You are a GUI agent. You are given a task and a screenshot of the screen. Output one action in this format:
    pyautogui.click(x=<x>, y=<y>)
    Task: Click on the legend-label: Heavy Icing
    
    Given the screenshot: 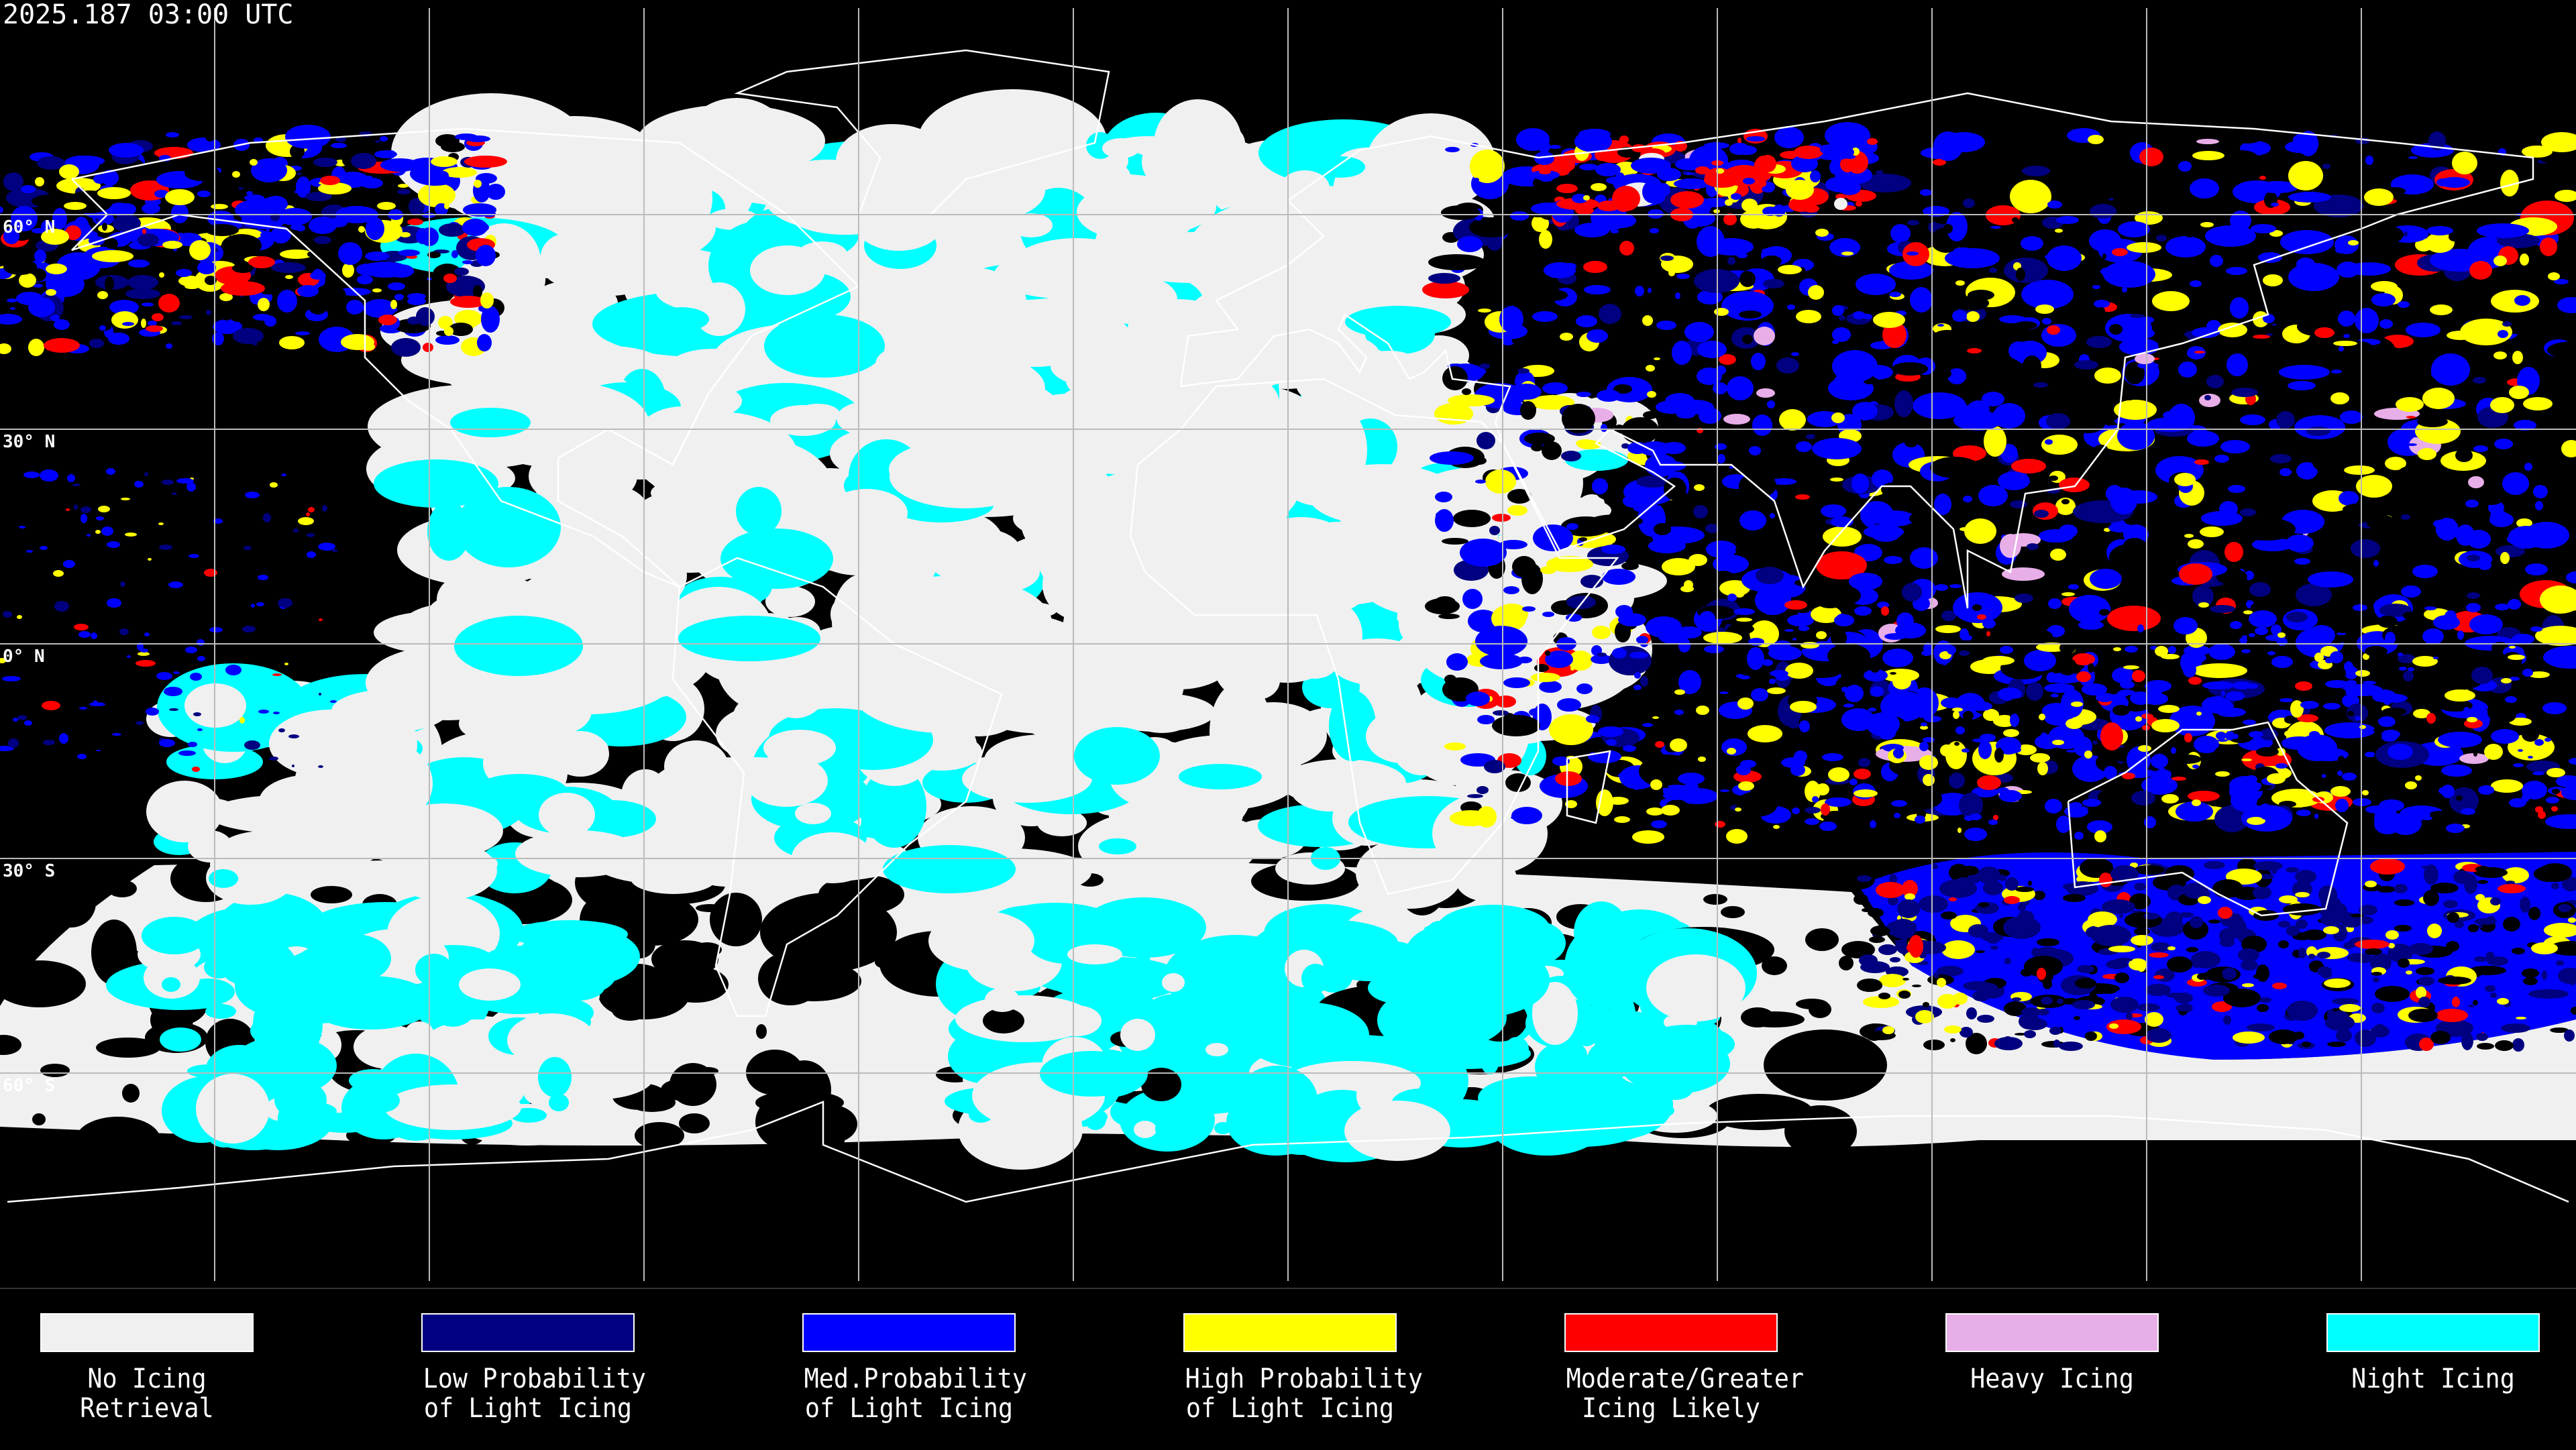 What is the action you would take?
    pyautogui.click(x=2052, y=1378)
    